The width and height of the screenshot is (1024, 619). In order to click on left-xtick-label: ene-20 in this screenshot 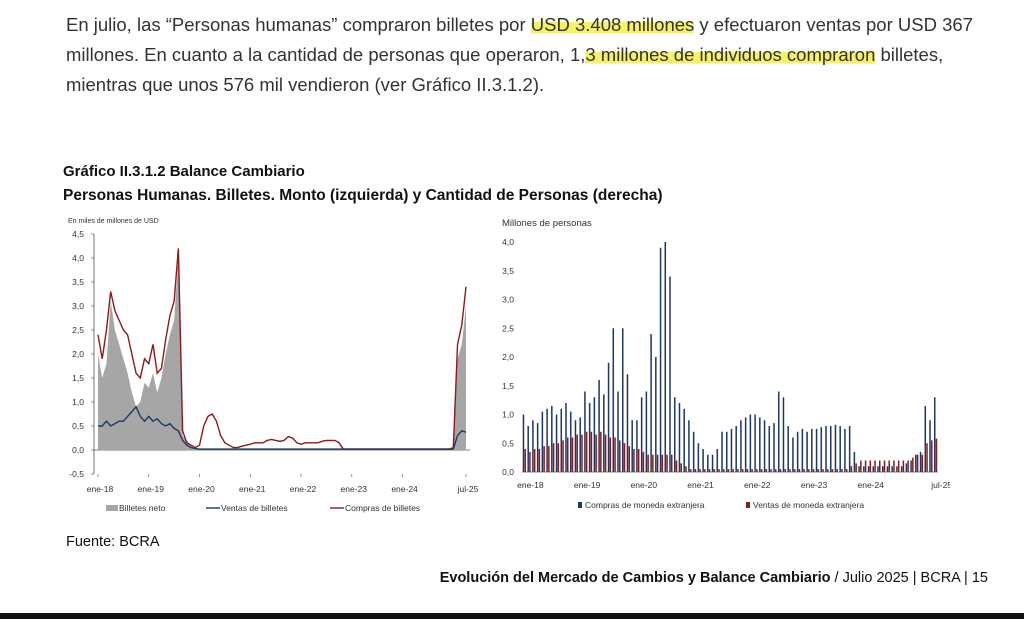, I will do `click(201, 489)`.